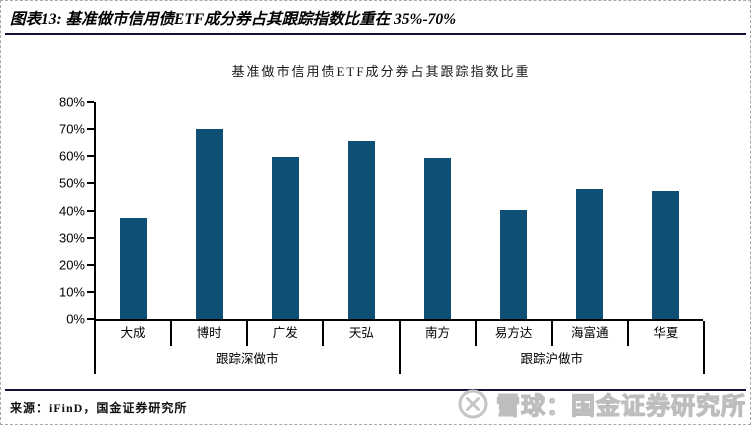 This screenshot has height=425, width=751. I want to click on x-axis-category-label: 大成, so click(134, 333).